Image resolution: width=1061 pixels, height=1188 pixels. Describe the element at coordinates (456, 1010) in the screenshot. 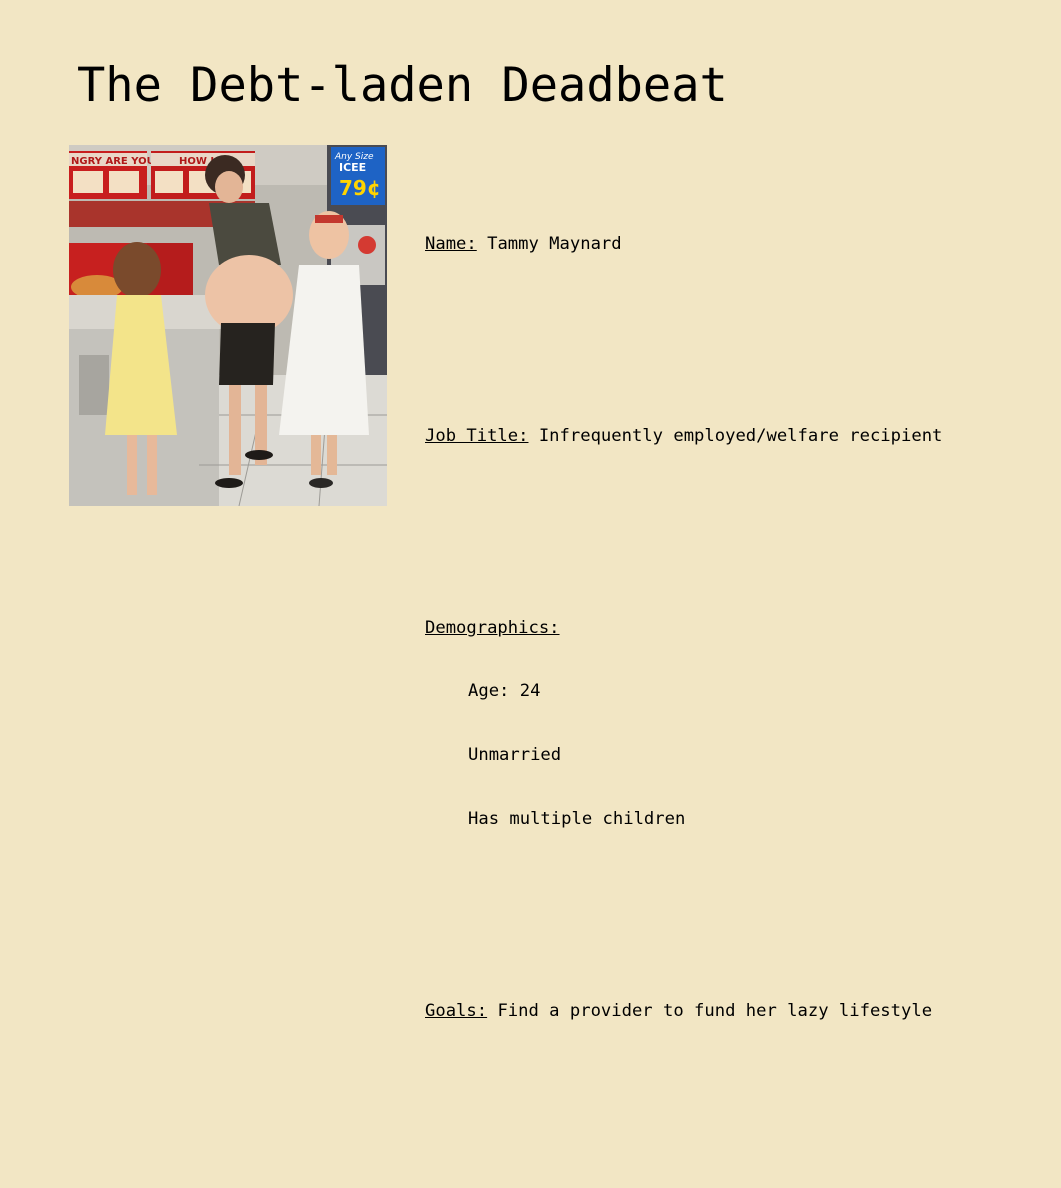

I see `goals-label: Goals:` at that location.